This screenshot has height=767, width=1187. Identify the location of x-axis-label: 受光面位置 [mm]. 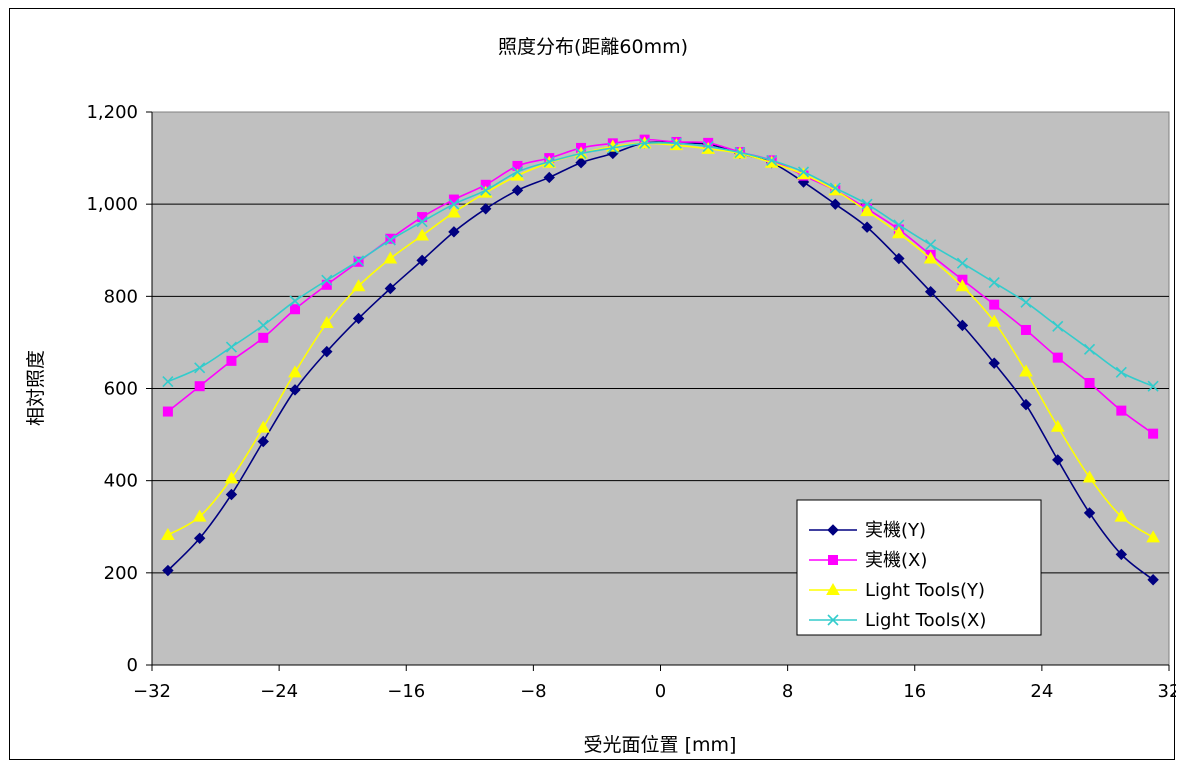
(660, 745).